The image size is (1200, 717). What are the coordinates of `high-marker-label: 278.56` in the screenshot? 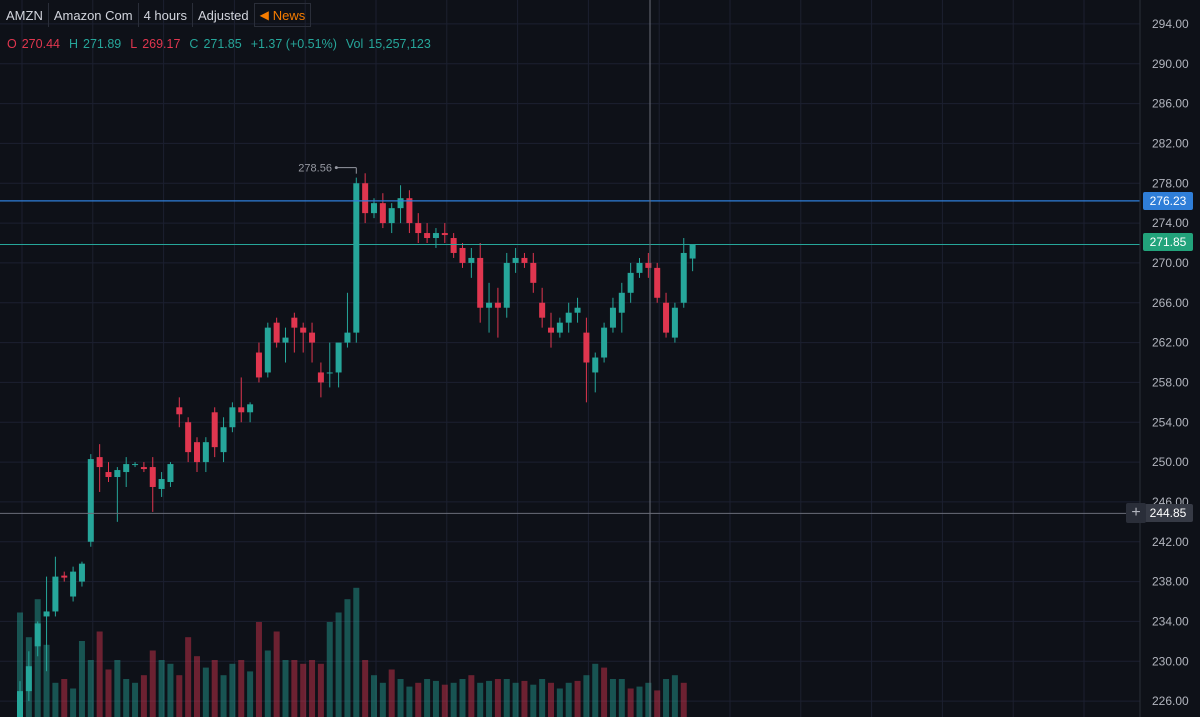 It's located at (315, 169).